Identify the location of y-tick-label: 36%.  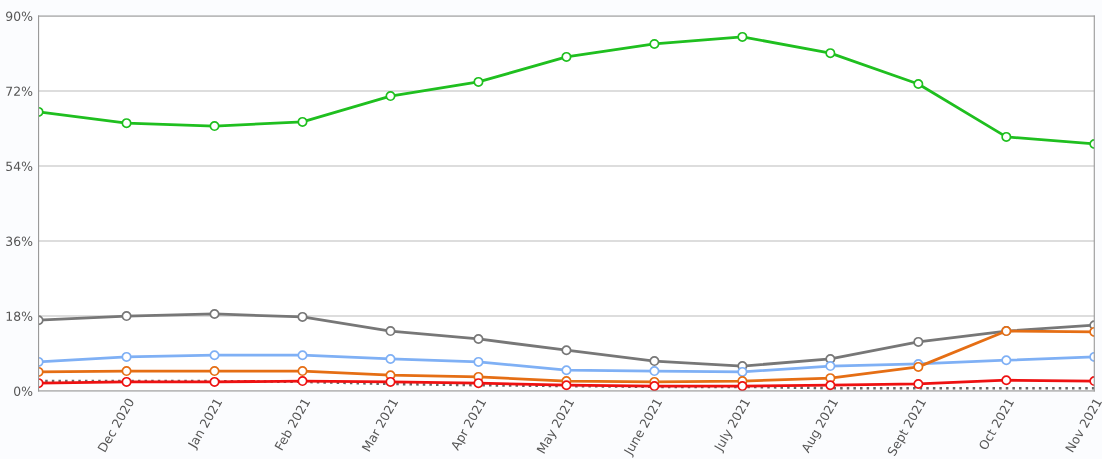
(19, 241).